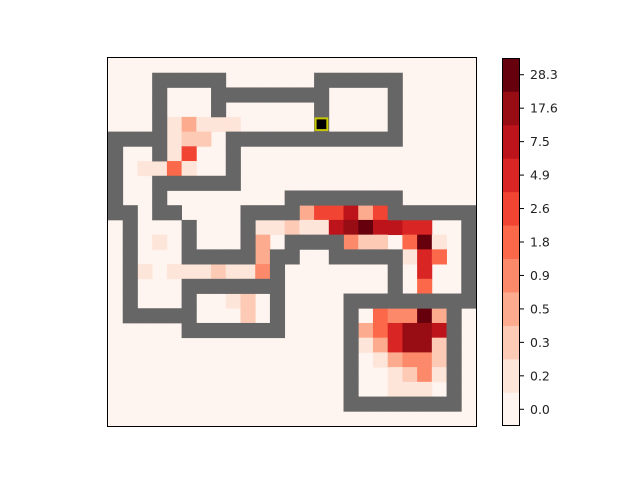 This screenshot has width=640, height=480. Describe the element at coordinates (540, 208) in the screenshot. I see `colorbar-tick-label: 2.6` at that location.